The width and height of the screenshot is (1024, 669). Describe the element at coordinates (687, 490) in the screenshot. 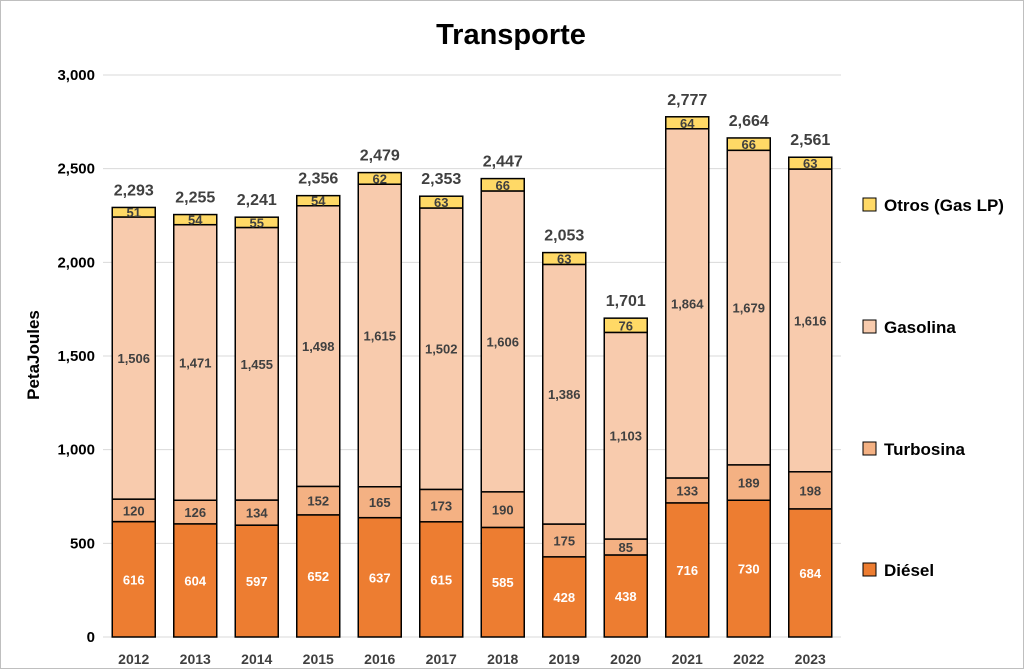

I see `data-label: 133` at that location.